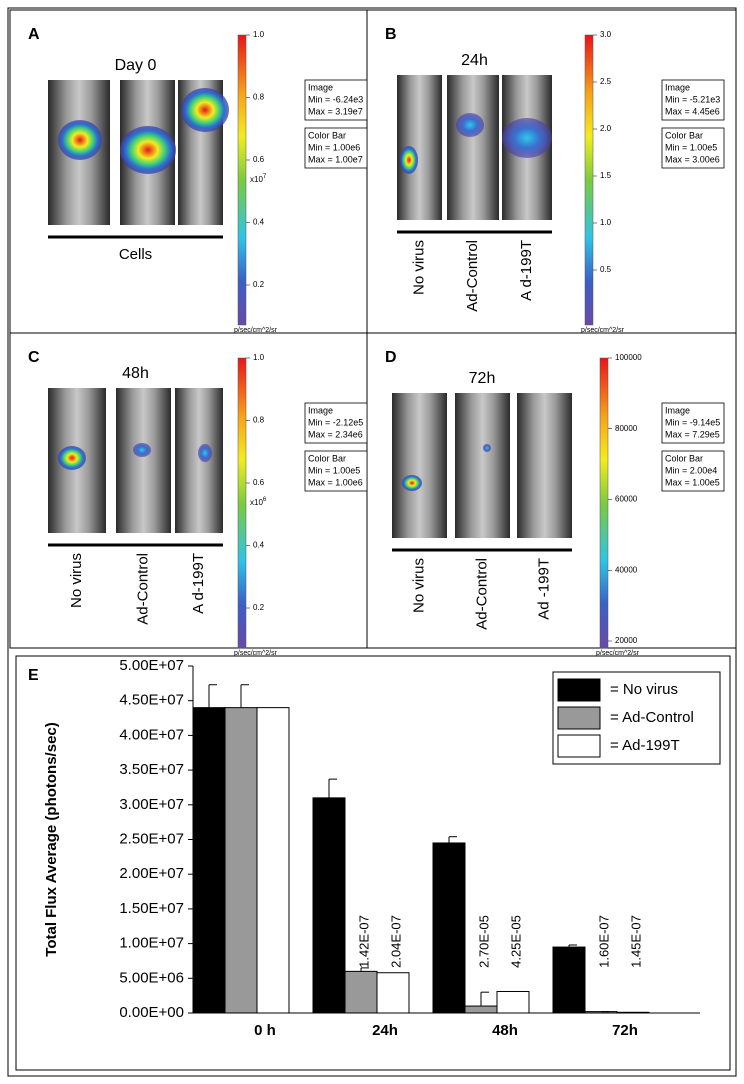 This screenshot has width=744, height=1084. Describe the element at coordinates (625, 1030) in the screenshot. I see `x-tick-label: 72h` at that location.